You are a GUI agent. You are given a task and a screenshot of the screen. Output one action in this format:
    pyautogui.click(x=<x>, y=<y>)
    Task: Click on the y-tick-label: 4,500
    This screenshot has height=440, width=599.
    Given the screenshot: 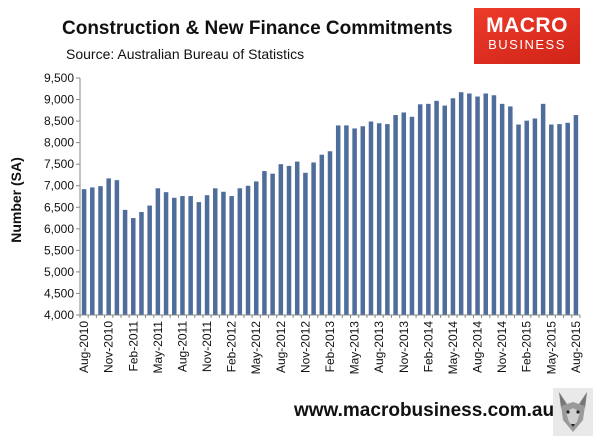 What is the action you would take?
    pyautogui.click(x=59, y=293)
    